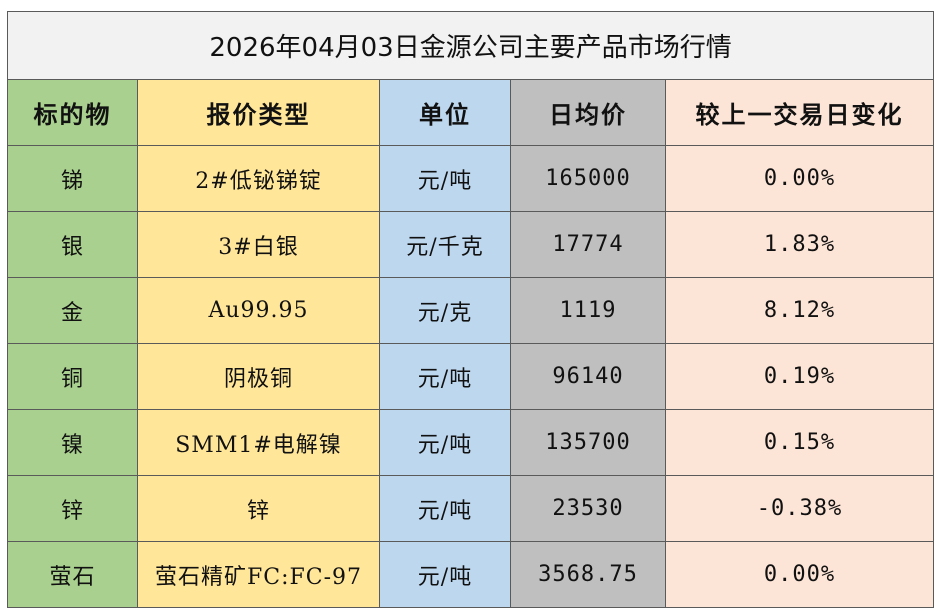  Describe the element at coordinates (72, 310) in the screenshot. I see `cell-item: 金` at that location.